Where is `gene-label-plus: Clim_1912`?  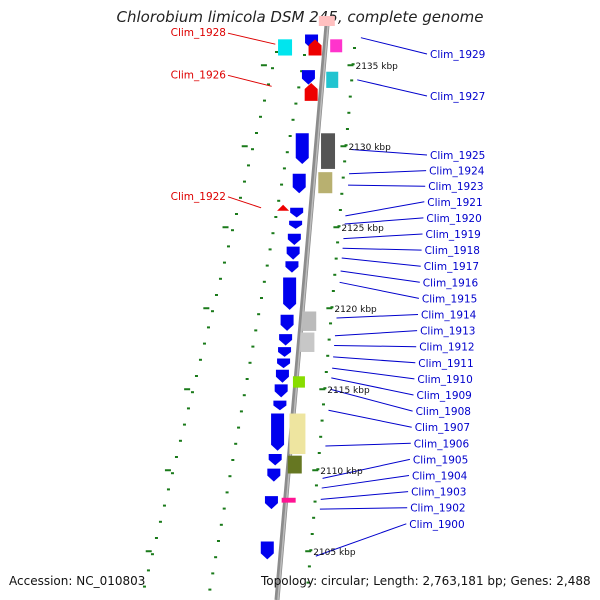
gene-label-plus: Clim_1912 is located at coordinates (446, 348).